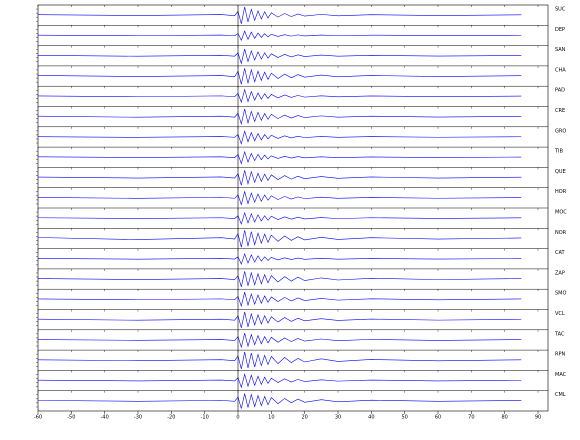  I want to click on trace-label: QUE, so click(560, 172).